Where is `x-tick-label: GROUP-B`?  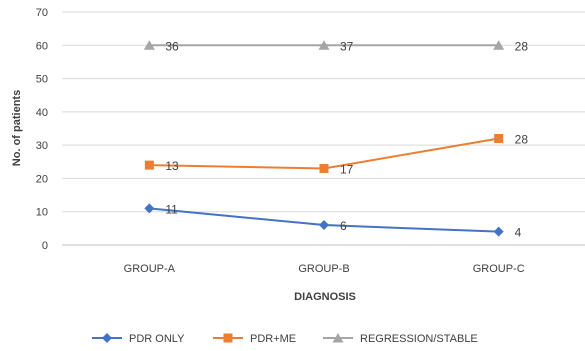
x-tick-label: GROUP-B is located at coordinates (323, 269).